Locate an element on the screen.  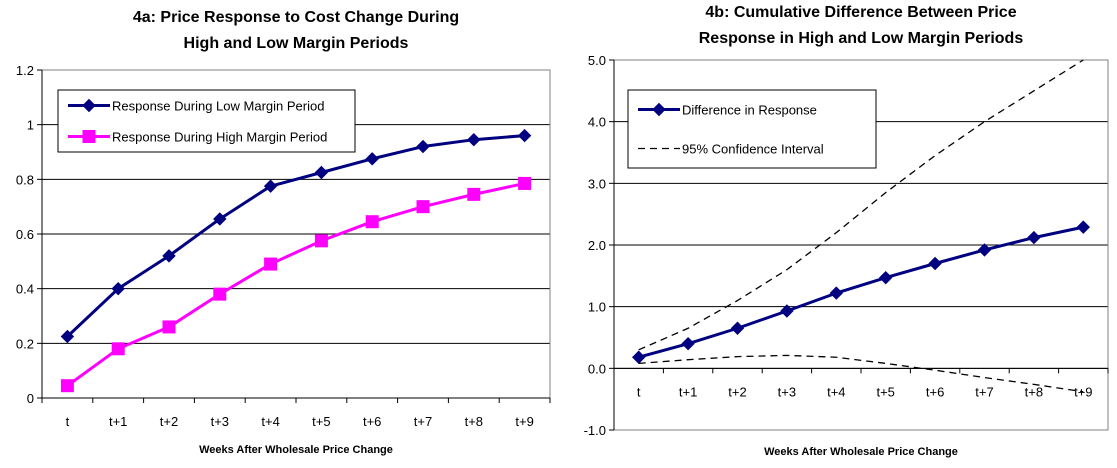
legend-label: Response During High Margin Period is located at coordinates (219, 137).